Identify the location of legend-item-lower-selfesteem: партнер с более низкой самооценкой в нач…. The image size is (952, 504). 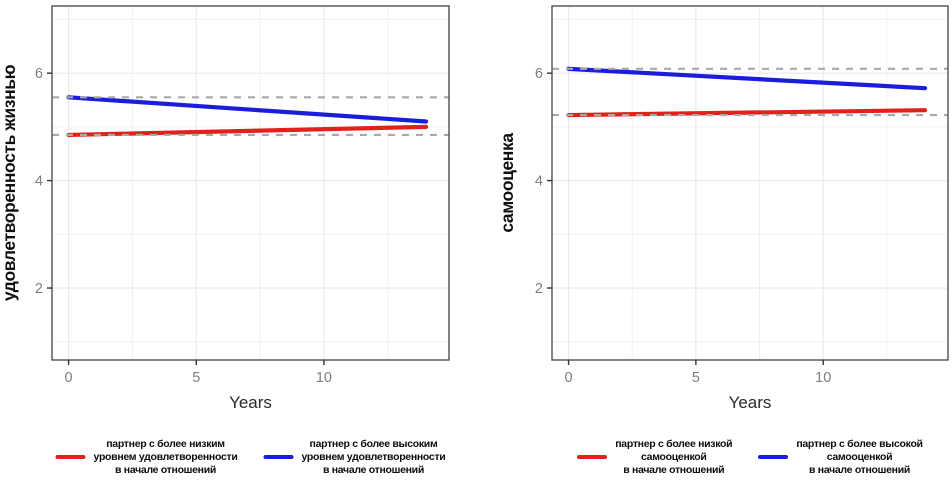
(655, 457).